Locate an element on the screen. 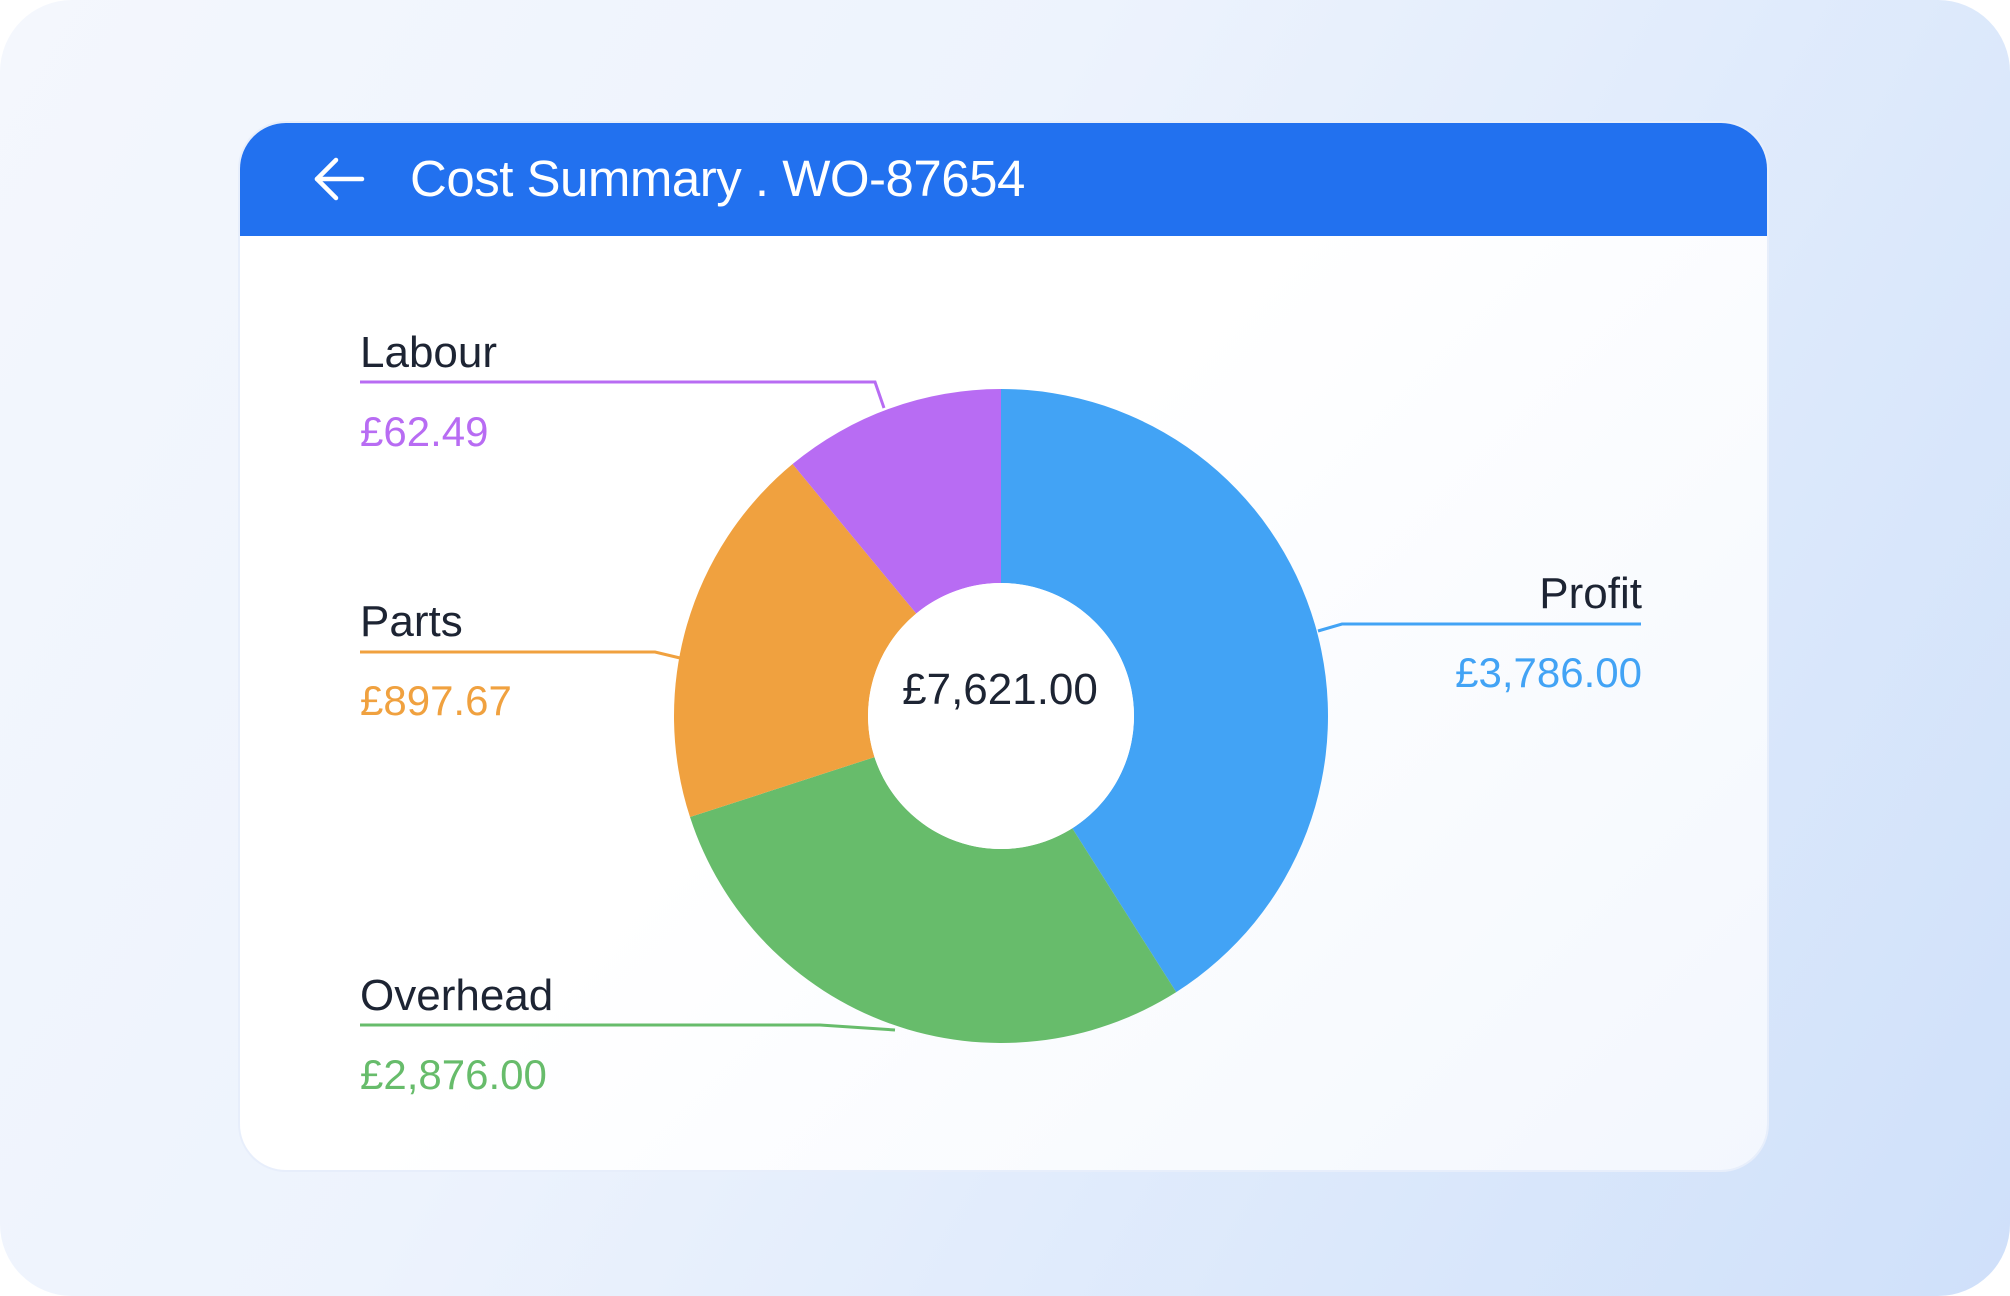 Image resolution: width=2010 pixels, height=1296 pixels. donut-slice-labour is located at coordinates (896, 501).